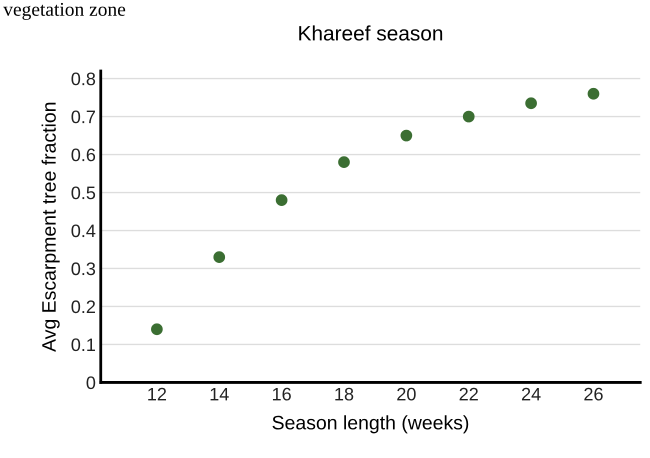  I want to click on y-axis-title: Avg Escarpment tree fraction, so click(51, 227).